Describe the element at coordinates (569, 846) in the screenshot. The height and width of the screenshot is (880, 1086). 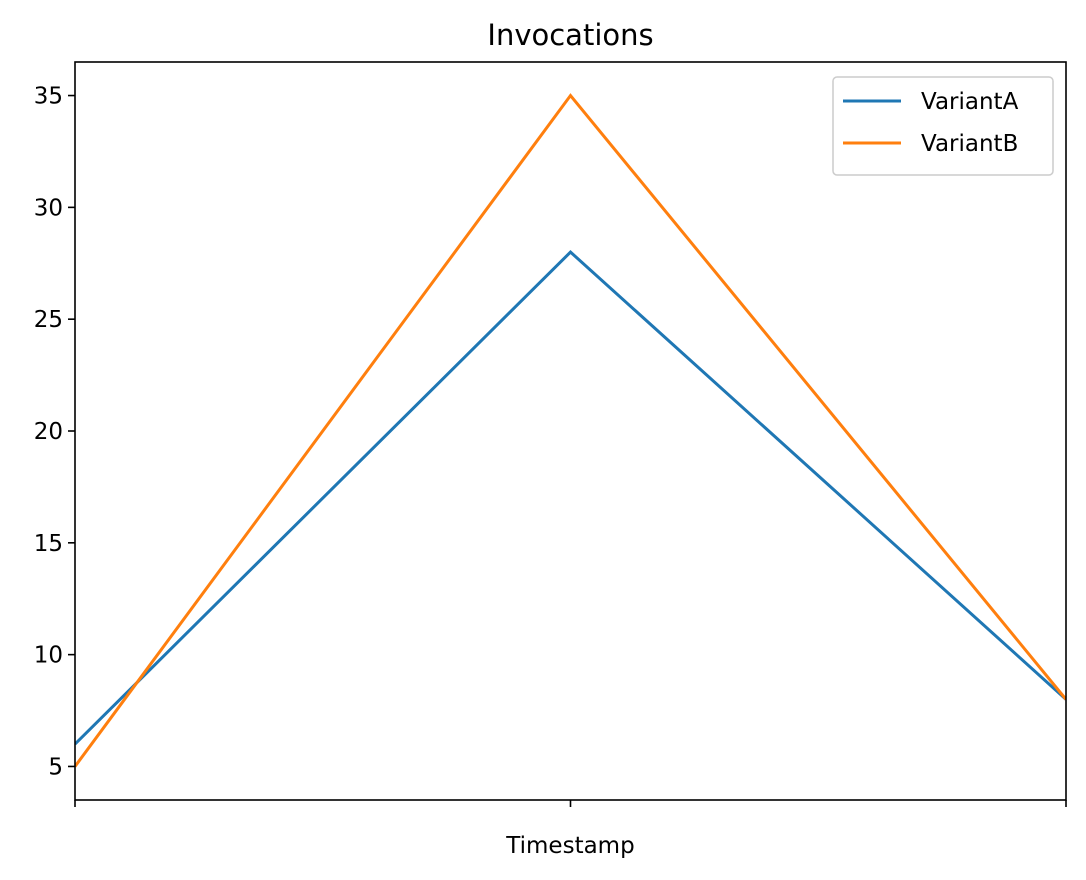
I see `x-axis-label: Timestamp` at that location.